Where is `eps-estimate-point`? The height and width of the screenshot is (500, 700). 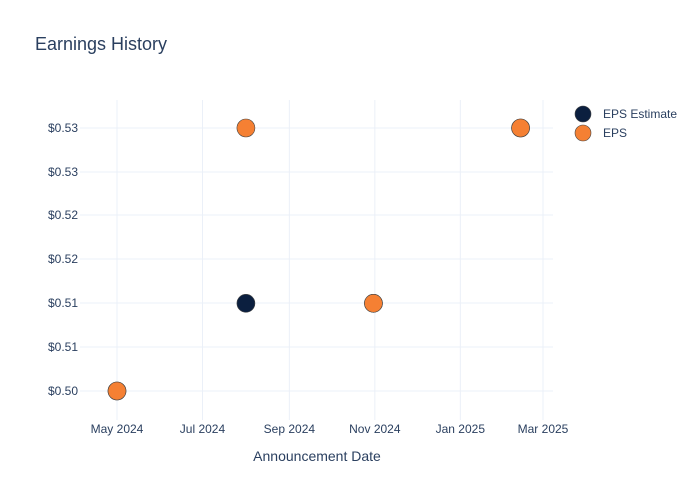
eps-estimate-point is located at coordinates (246, 303).